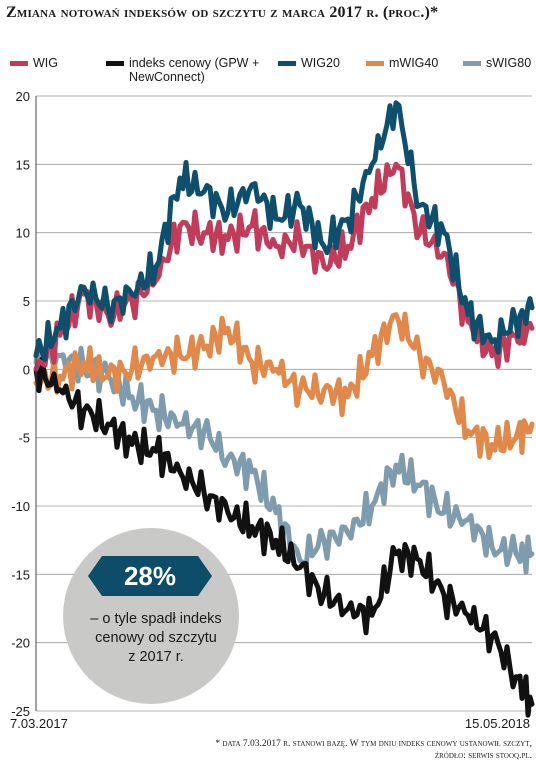 The width and height of the screenshot is (536, 764). I want to click on y-tick-label: 10, so click(23, 233).